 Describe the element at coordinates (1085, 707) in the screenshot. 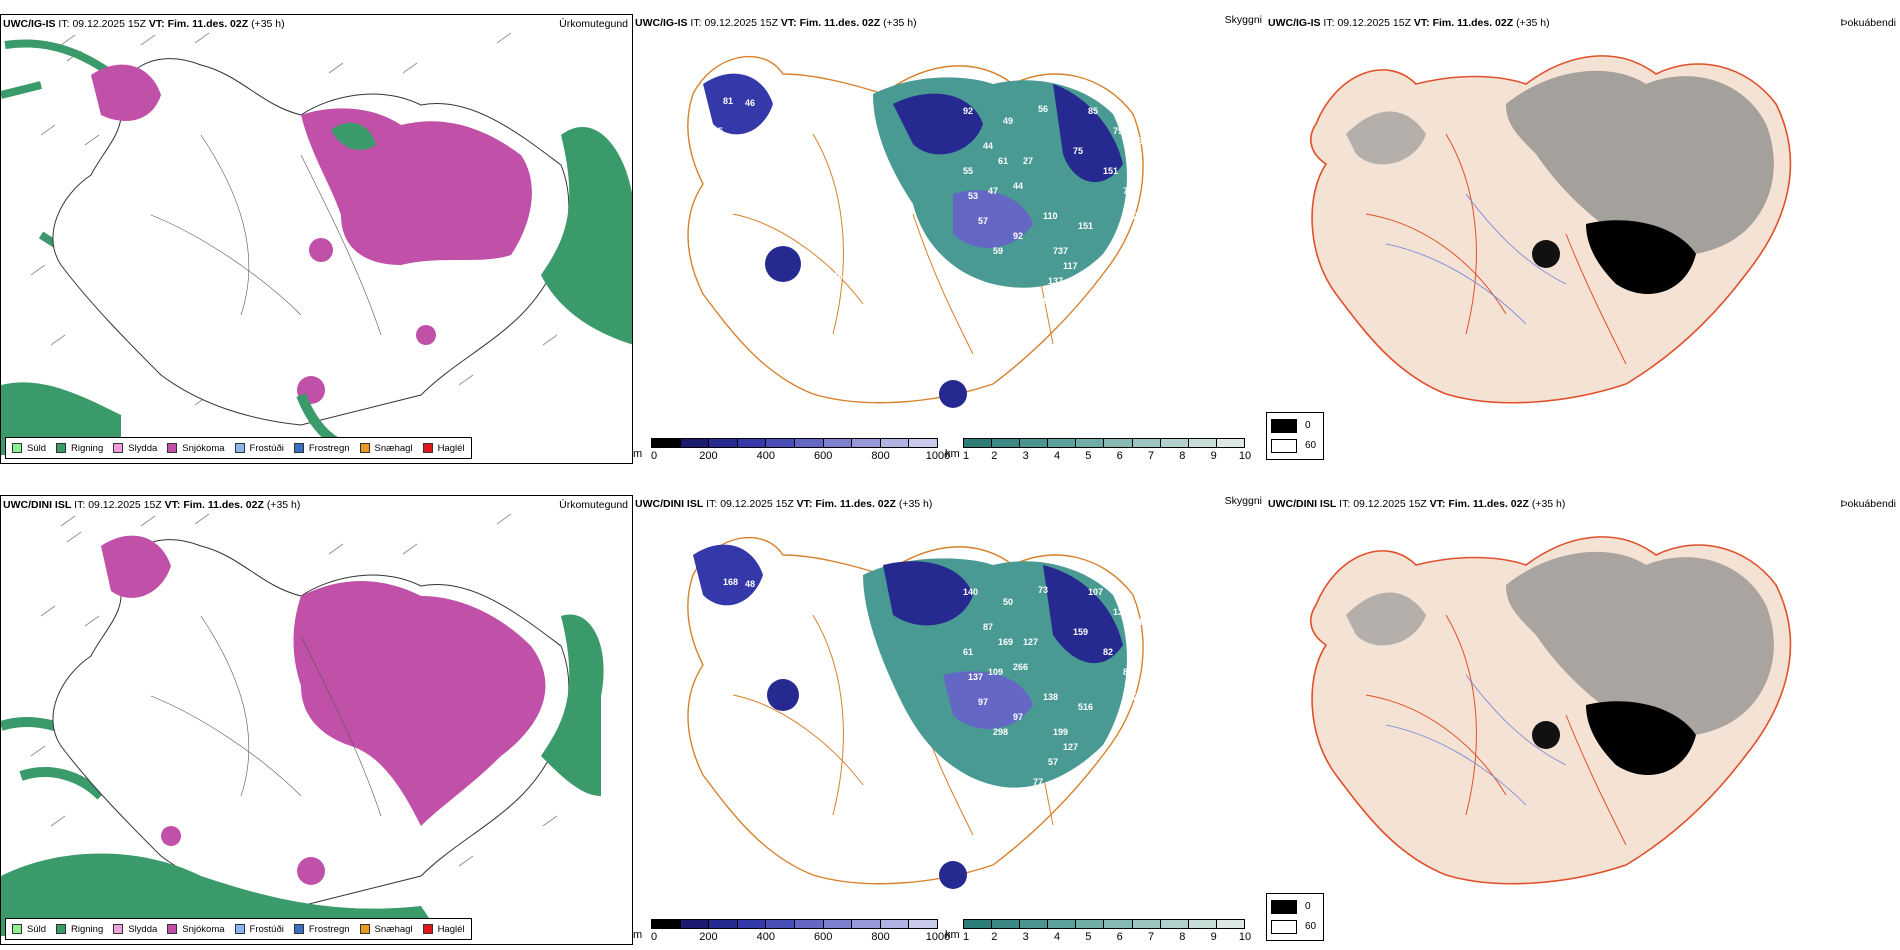

I see `cloud-base-label: 516` at that location.